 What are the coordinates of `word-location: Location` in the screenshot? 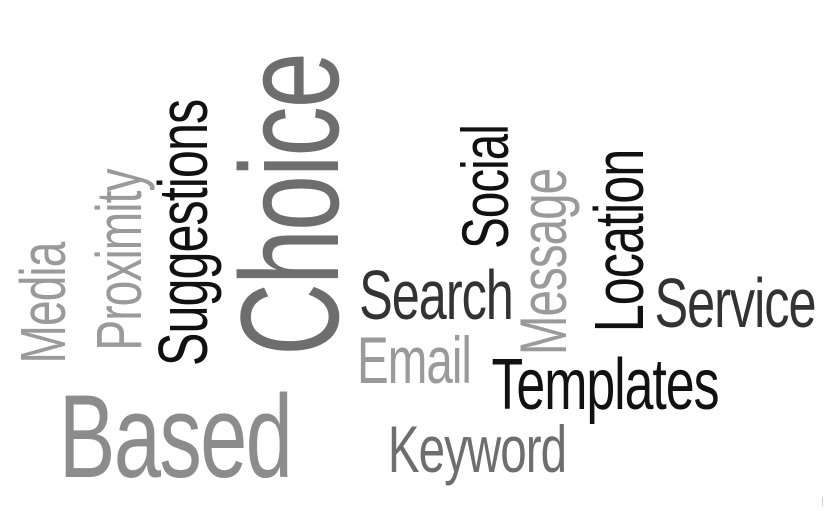 It's located at (619, 241).